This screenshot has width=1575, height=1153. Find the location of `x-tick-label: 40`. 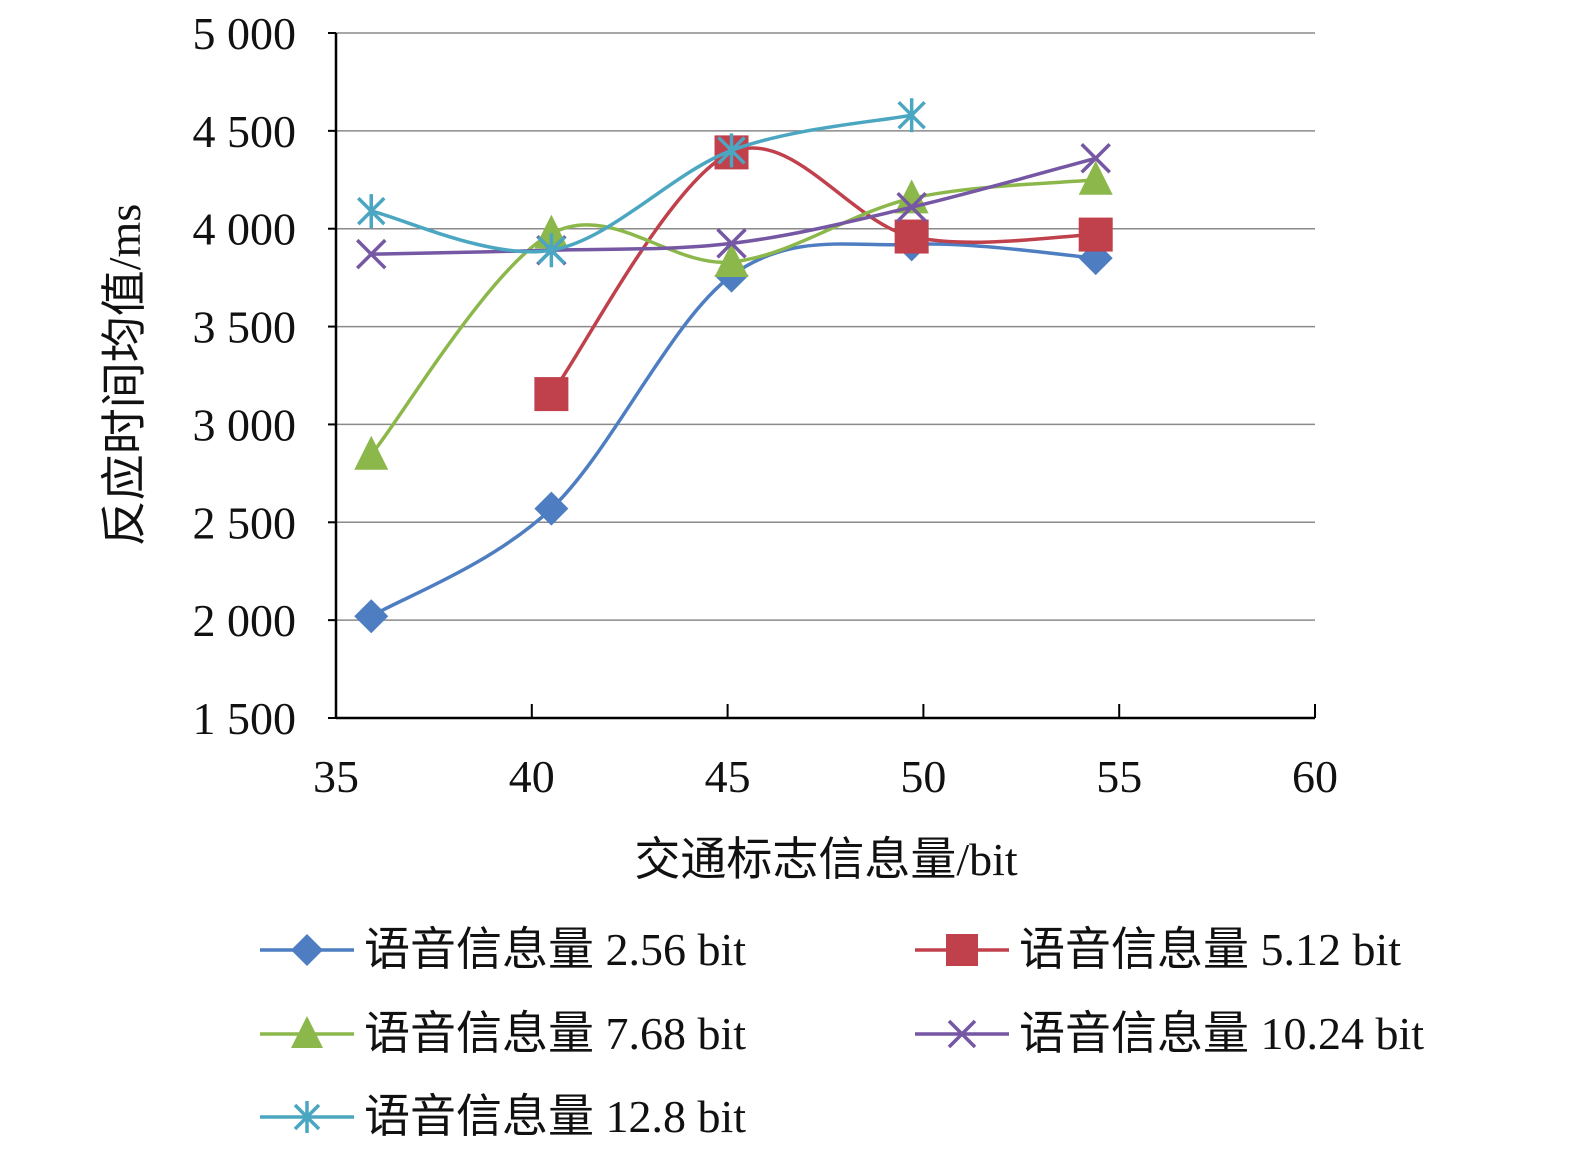

x-tick-label: 40 is located at coordinates (532, 776).